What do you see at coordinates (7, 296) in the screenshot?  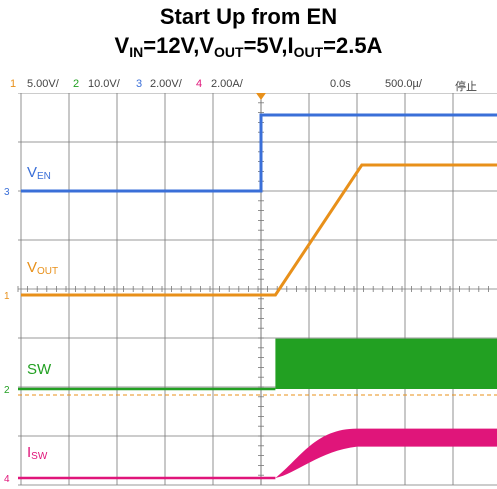 I see `channel-marker-1: 1` at bounding box center [7, 296].